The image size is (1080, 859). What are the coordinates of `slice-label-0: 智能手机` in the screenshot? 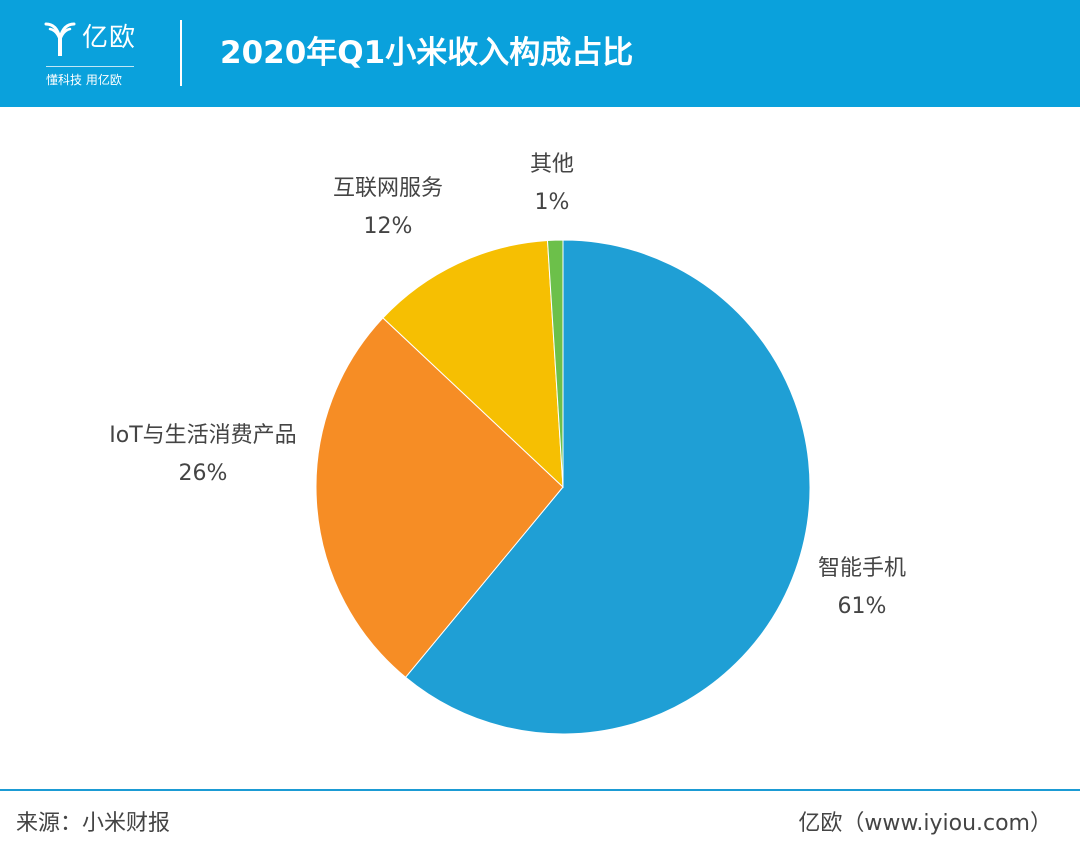 It's located at (862, 568).